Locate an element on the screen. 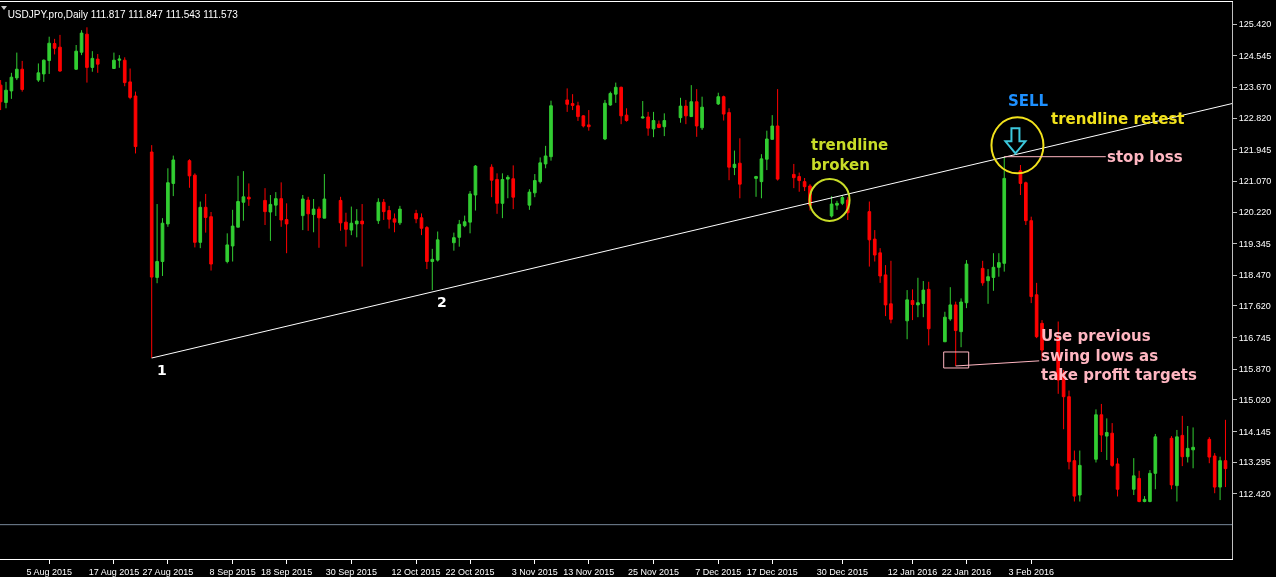  x-tick-label: 17 Dec 2015 is located at coordinates (772, 571).